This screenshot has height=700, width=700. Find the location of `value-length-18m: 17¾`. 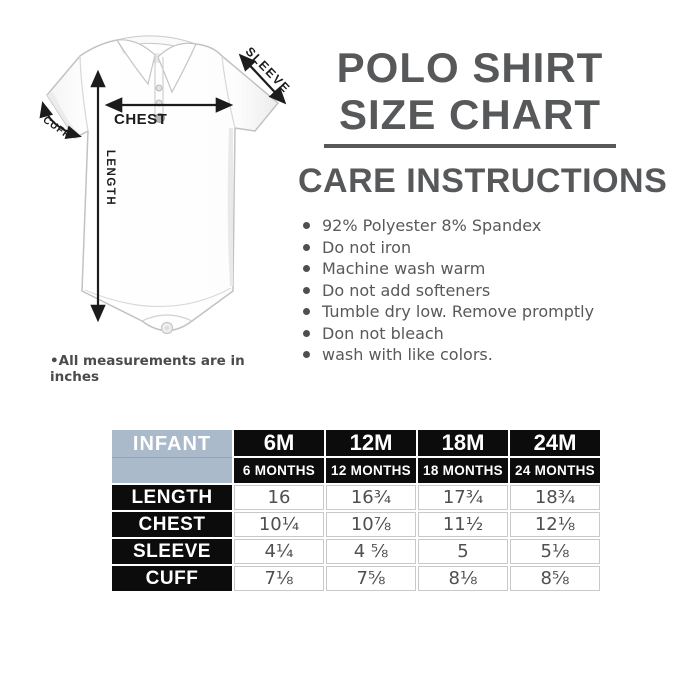

value-length-18m: 17¾ is located at coordinates (463, 497).